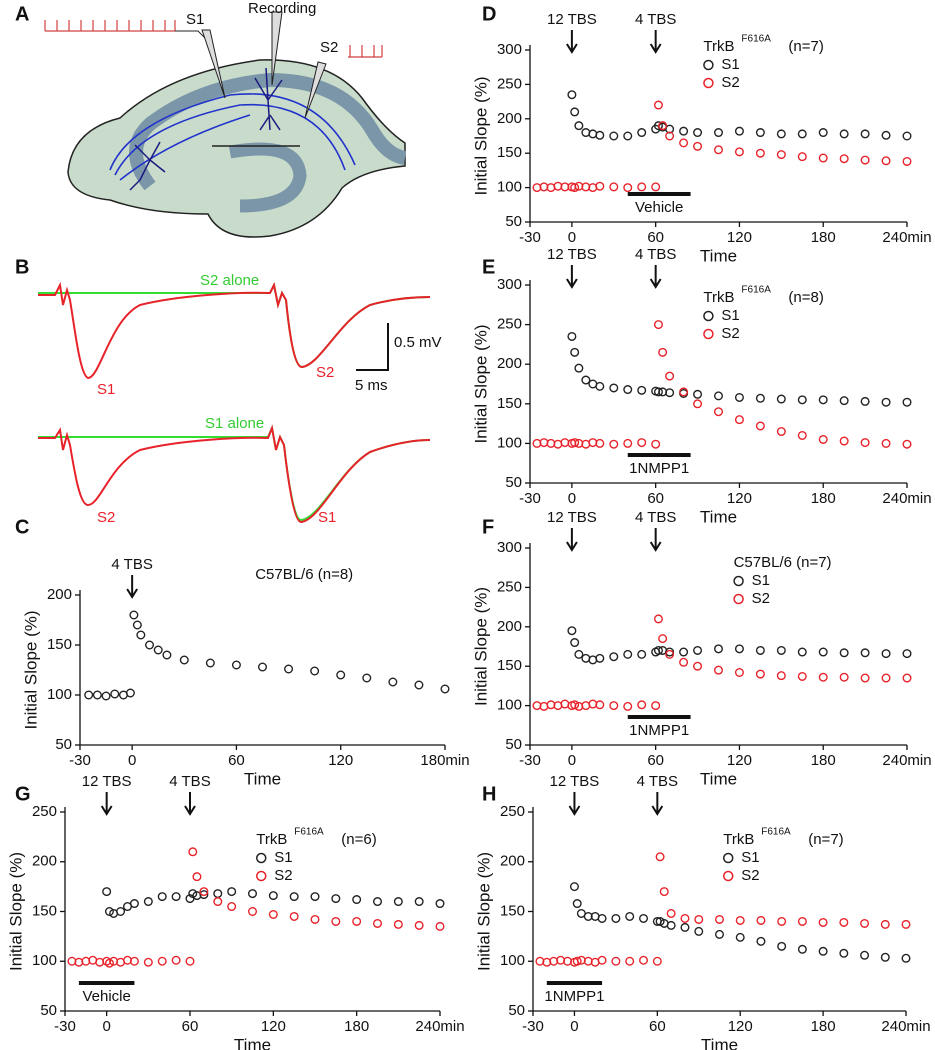 The image size is (935, 1050). Describe the element at coordinates (574, 996) in the screenshot. I see `drug-label: 1NMPP1` at that location.